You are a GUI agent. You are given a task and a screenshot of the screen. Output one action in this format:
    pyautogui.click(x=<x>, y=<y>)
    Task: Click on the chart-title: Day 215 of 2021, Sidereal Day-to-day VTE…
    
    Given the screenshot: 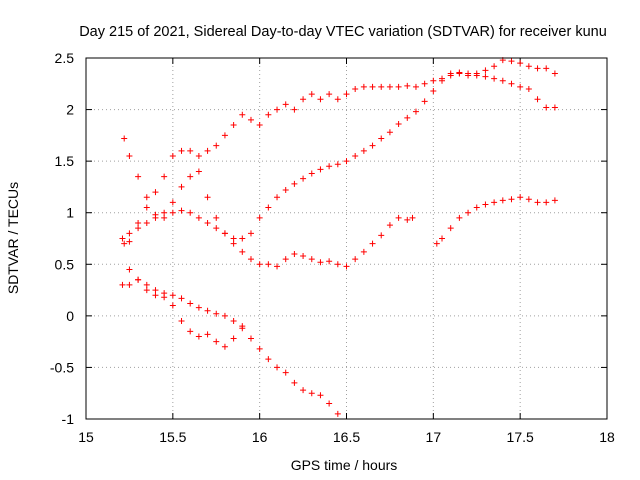 What is the action you would take?
    pyautogui.click(x=343, y=32)
    